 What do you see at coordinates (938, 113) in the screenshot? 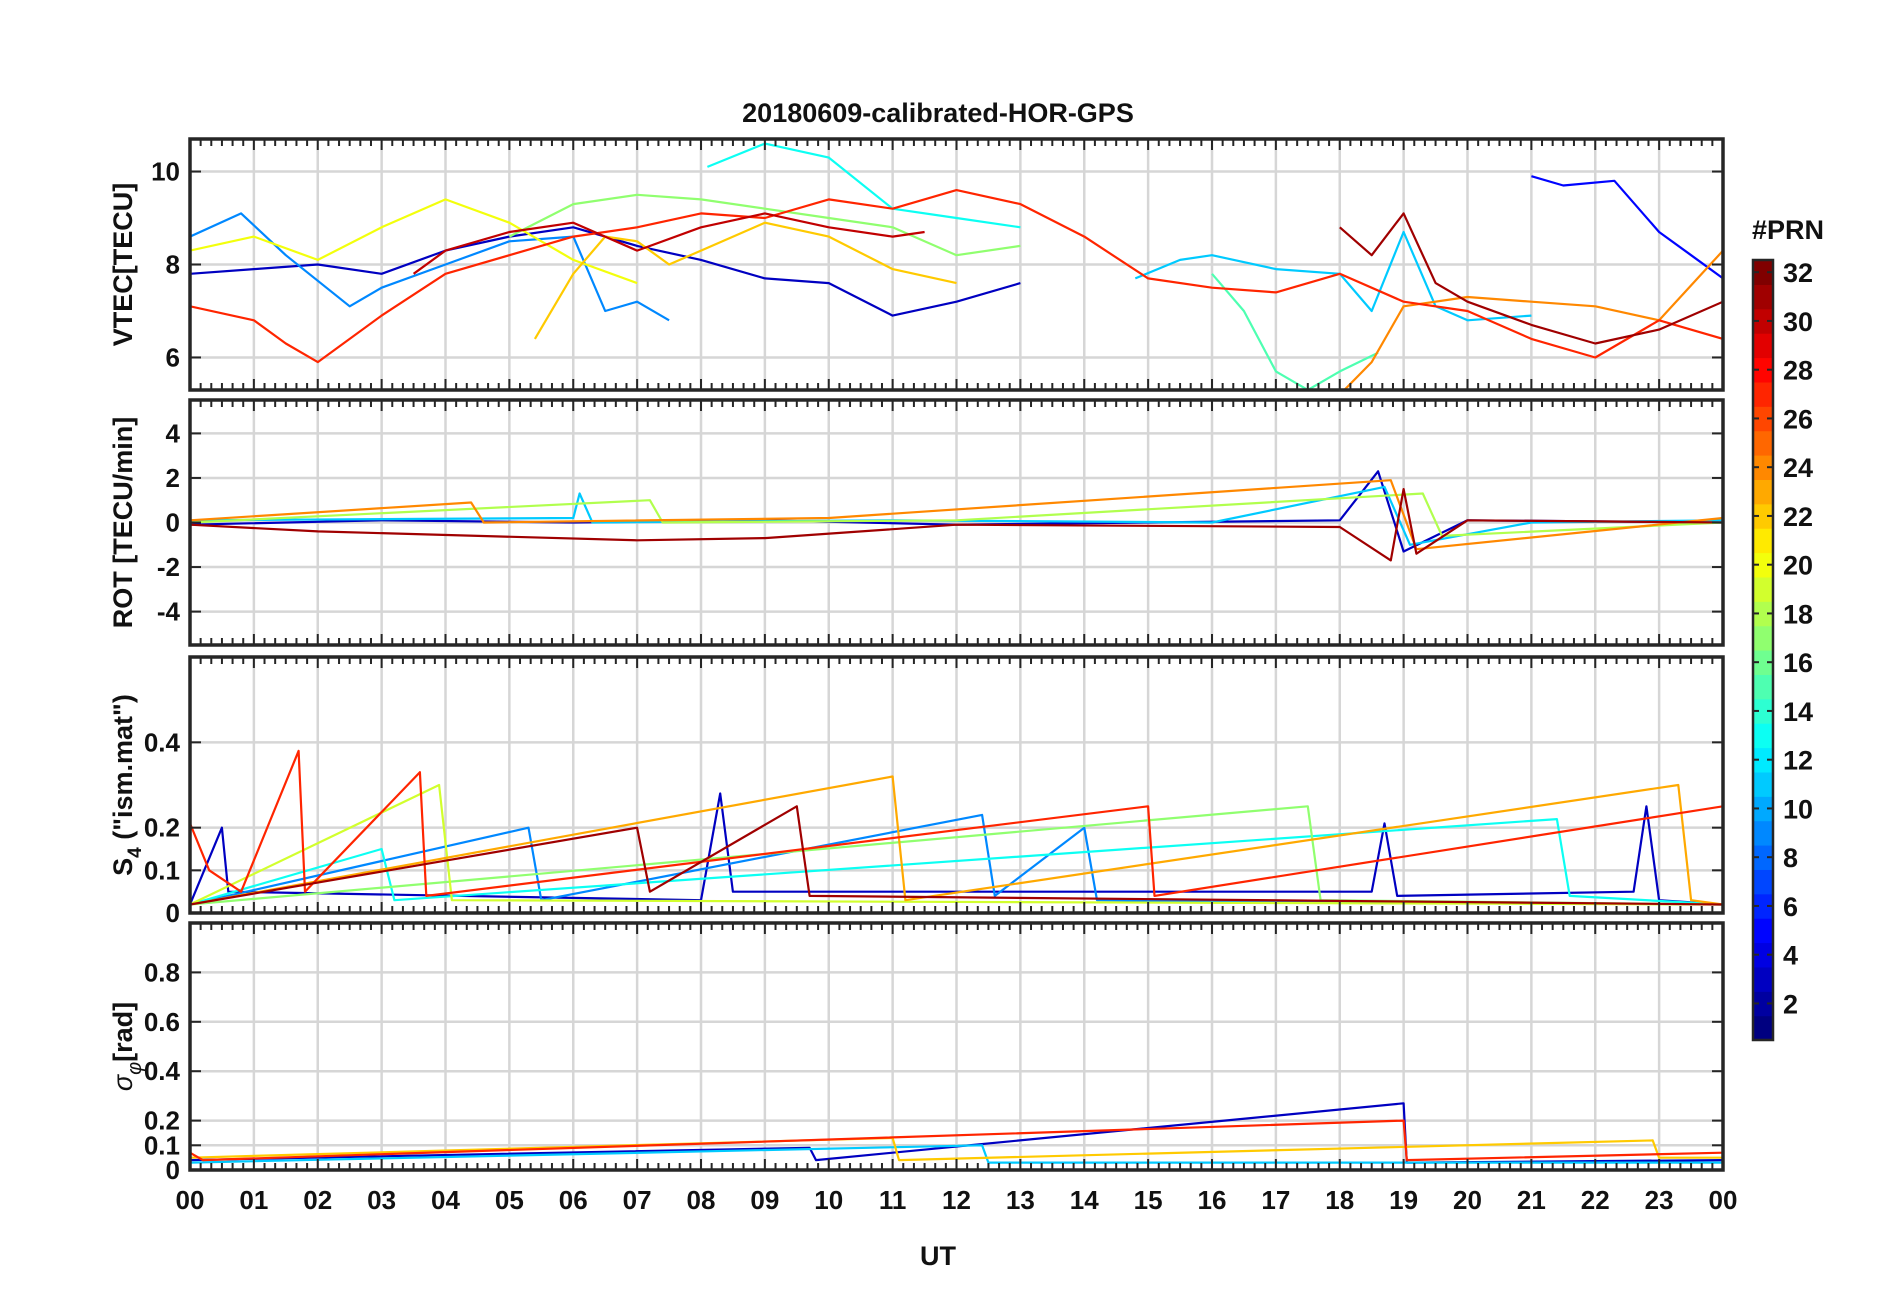
I see `chart-title: 20180609-calibrated-HOR-GPS` at bounding box center [938, 113].